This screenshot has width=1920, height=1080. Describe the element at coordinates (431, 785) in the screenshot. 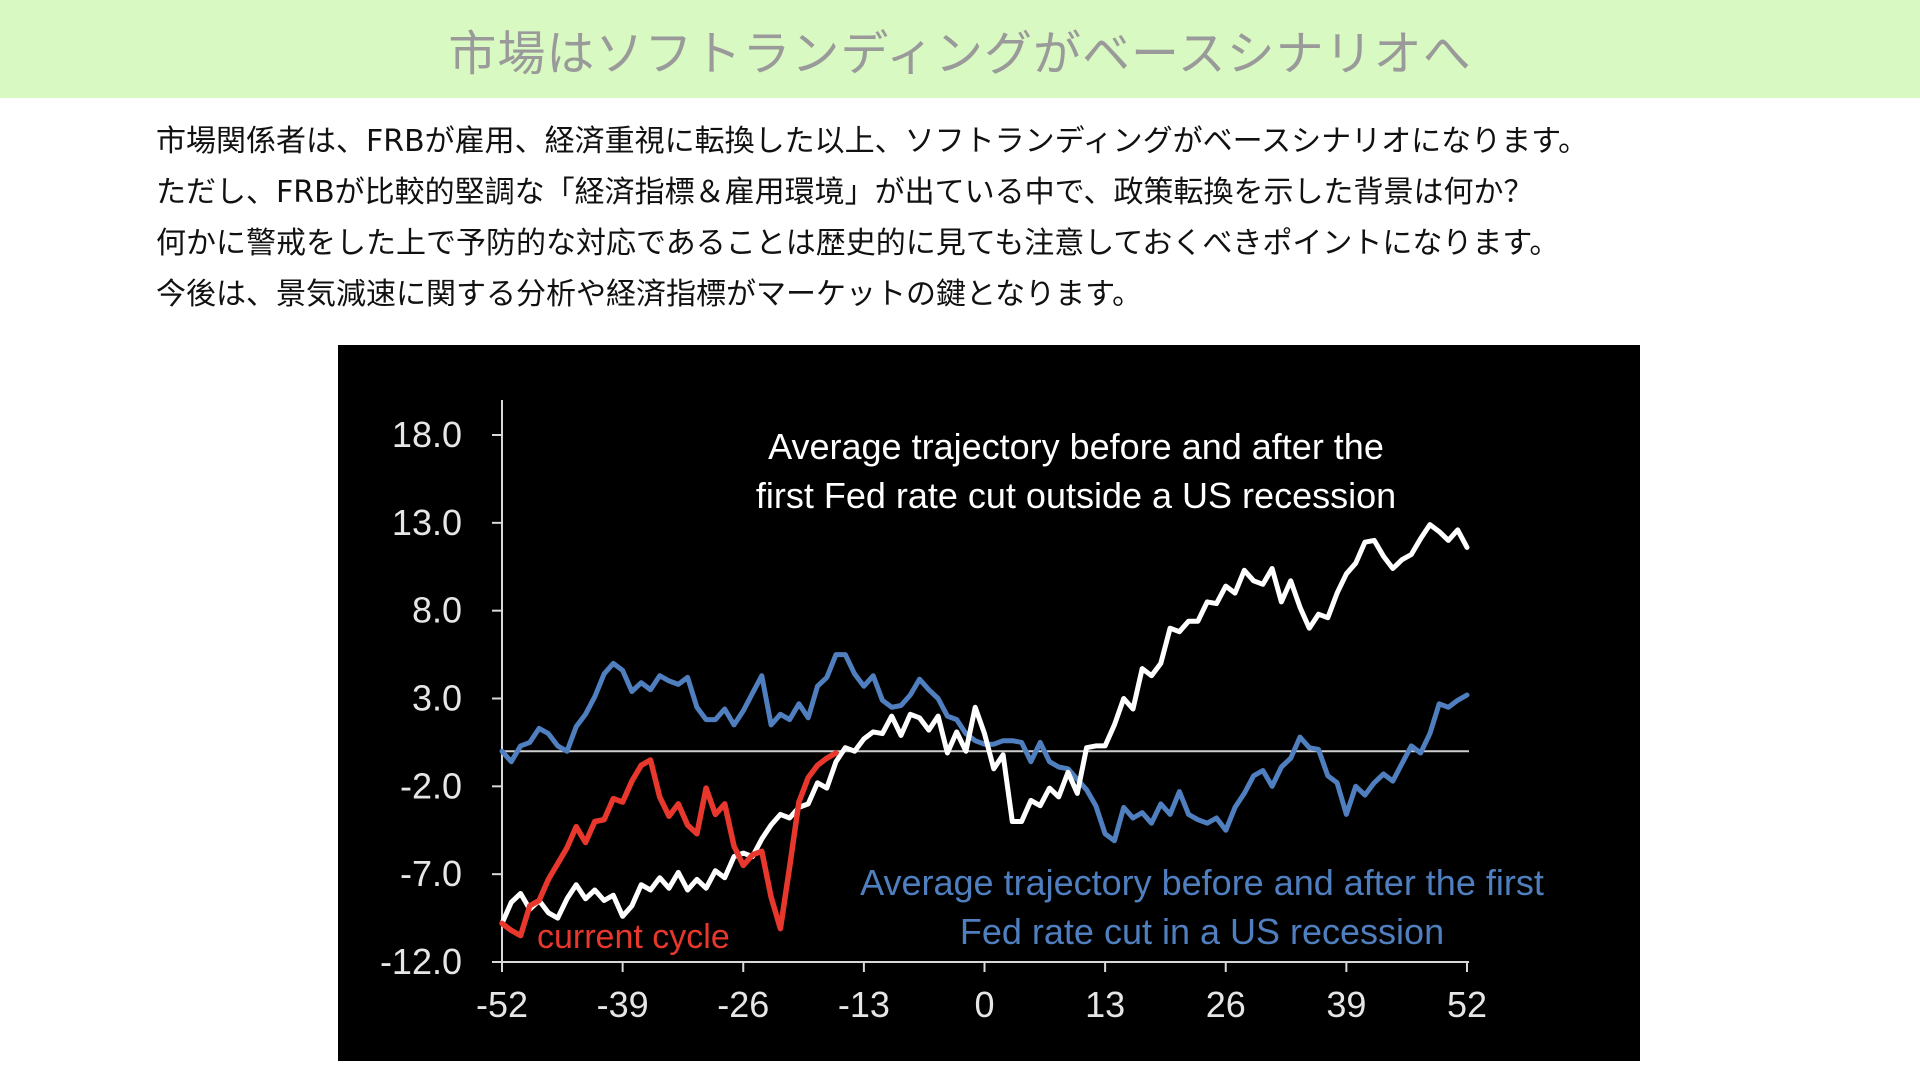

I see `y-tick-label: -2.0` at that location.